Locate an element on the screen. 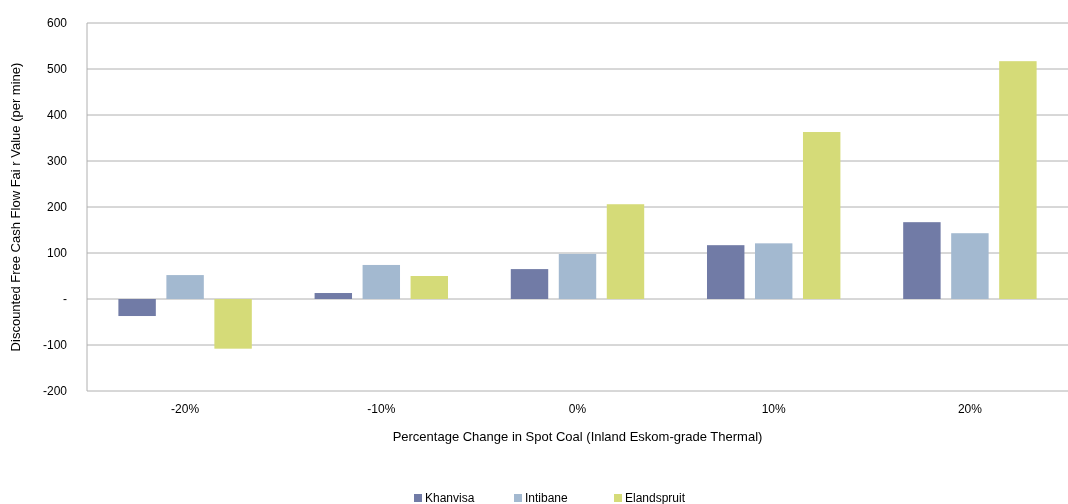 This screenshot has width=1068, height=504. y-tick-label: 600 is located at coordinates (57, 23).